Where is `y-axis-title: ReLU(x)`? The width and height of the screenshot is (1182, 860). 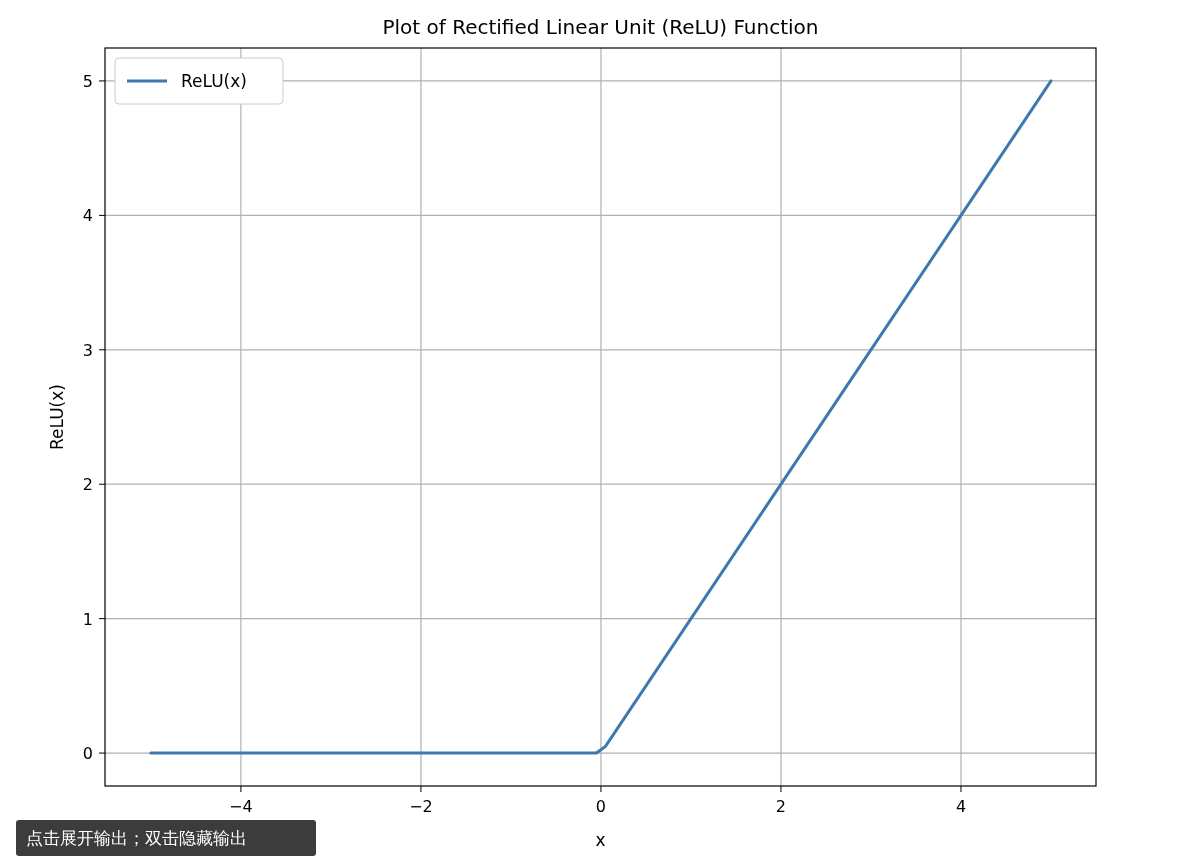
y-axis-title: ReLU(x) is located at coordinates (57, 417).